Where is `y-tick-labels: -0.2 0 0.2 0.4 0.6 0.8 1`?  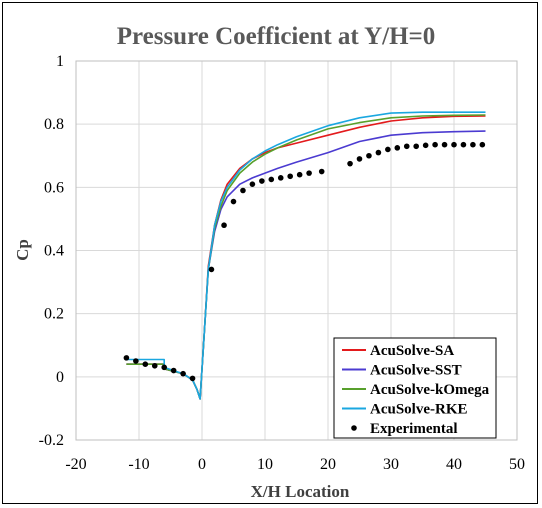
y-tick-labels: -0.2 0 0.2 0.4 0.6 0.8 1 is located at coordinates (51, 251).